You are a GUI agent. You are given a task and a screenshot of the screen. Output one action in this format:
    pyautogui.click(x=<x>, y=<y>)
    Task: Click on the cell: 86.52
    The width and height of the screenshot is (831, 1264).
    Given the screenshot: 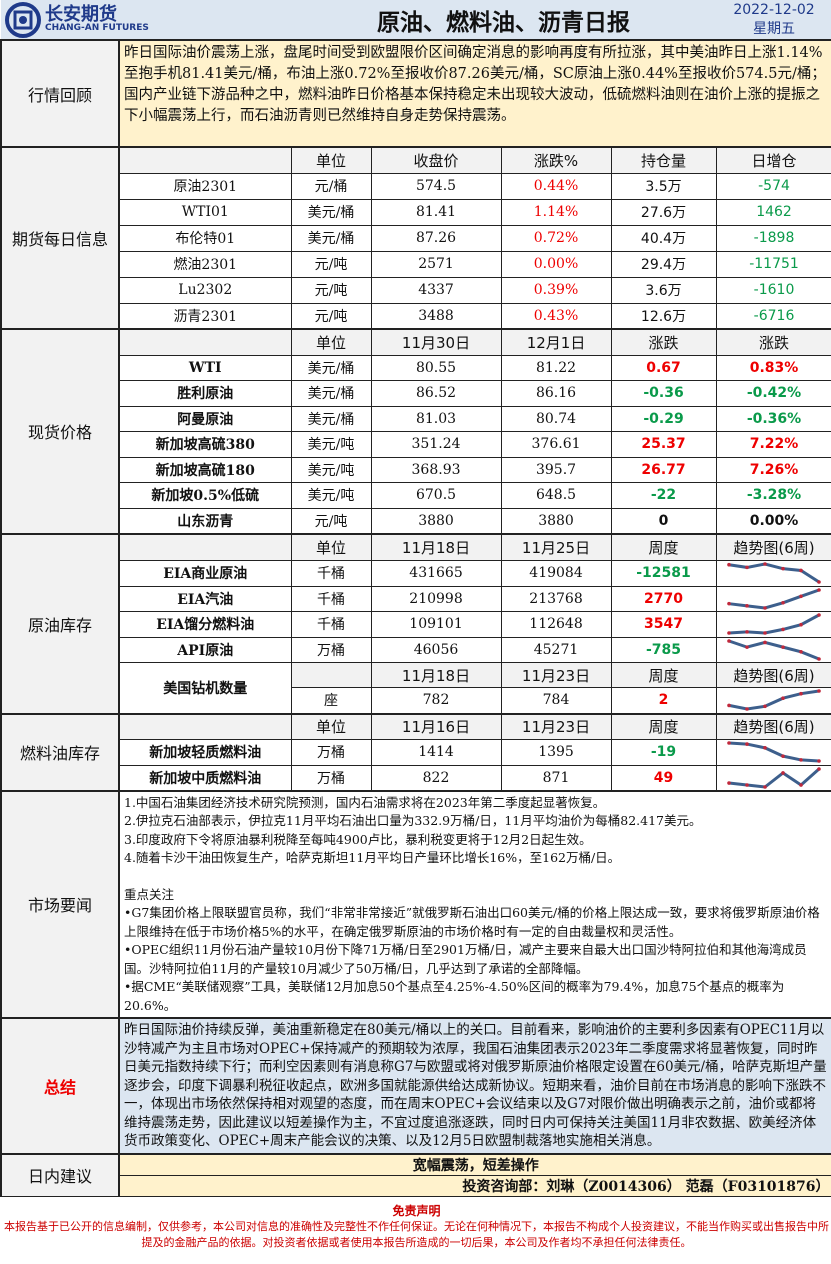 What is the action you would take?
    pyautogui.click(x=436, y=393)
    